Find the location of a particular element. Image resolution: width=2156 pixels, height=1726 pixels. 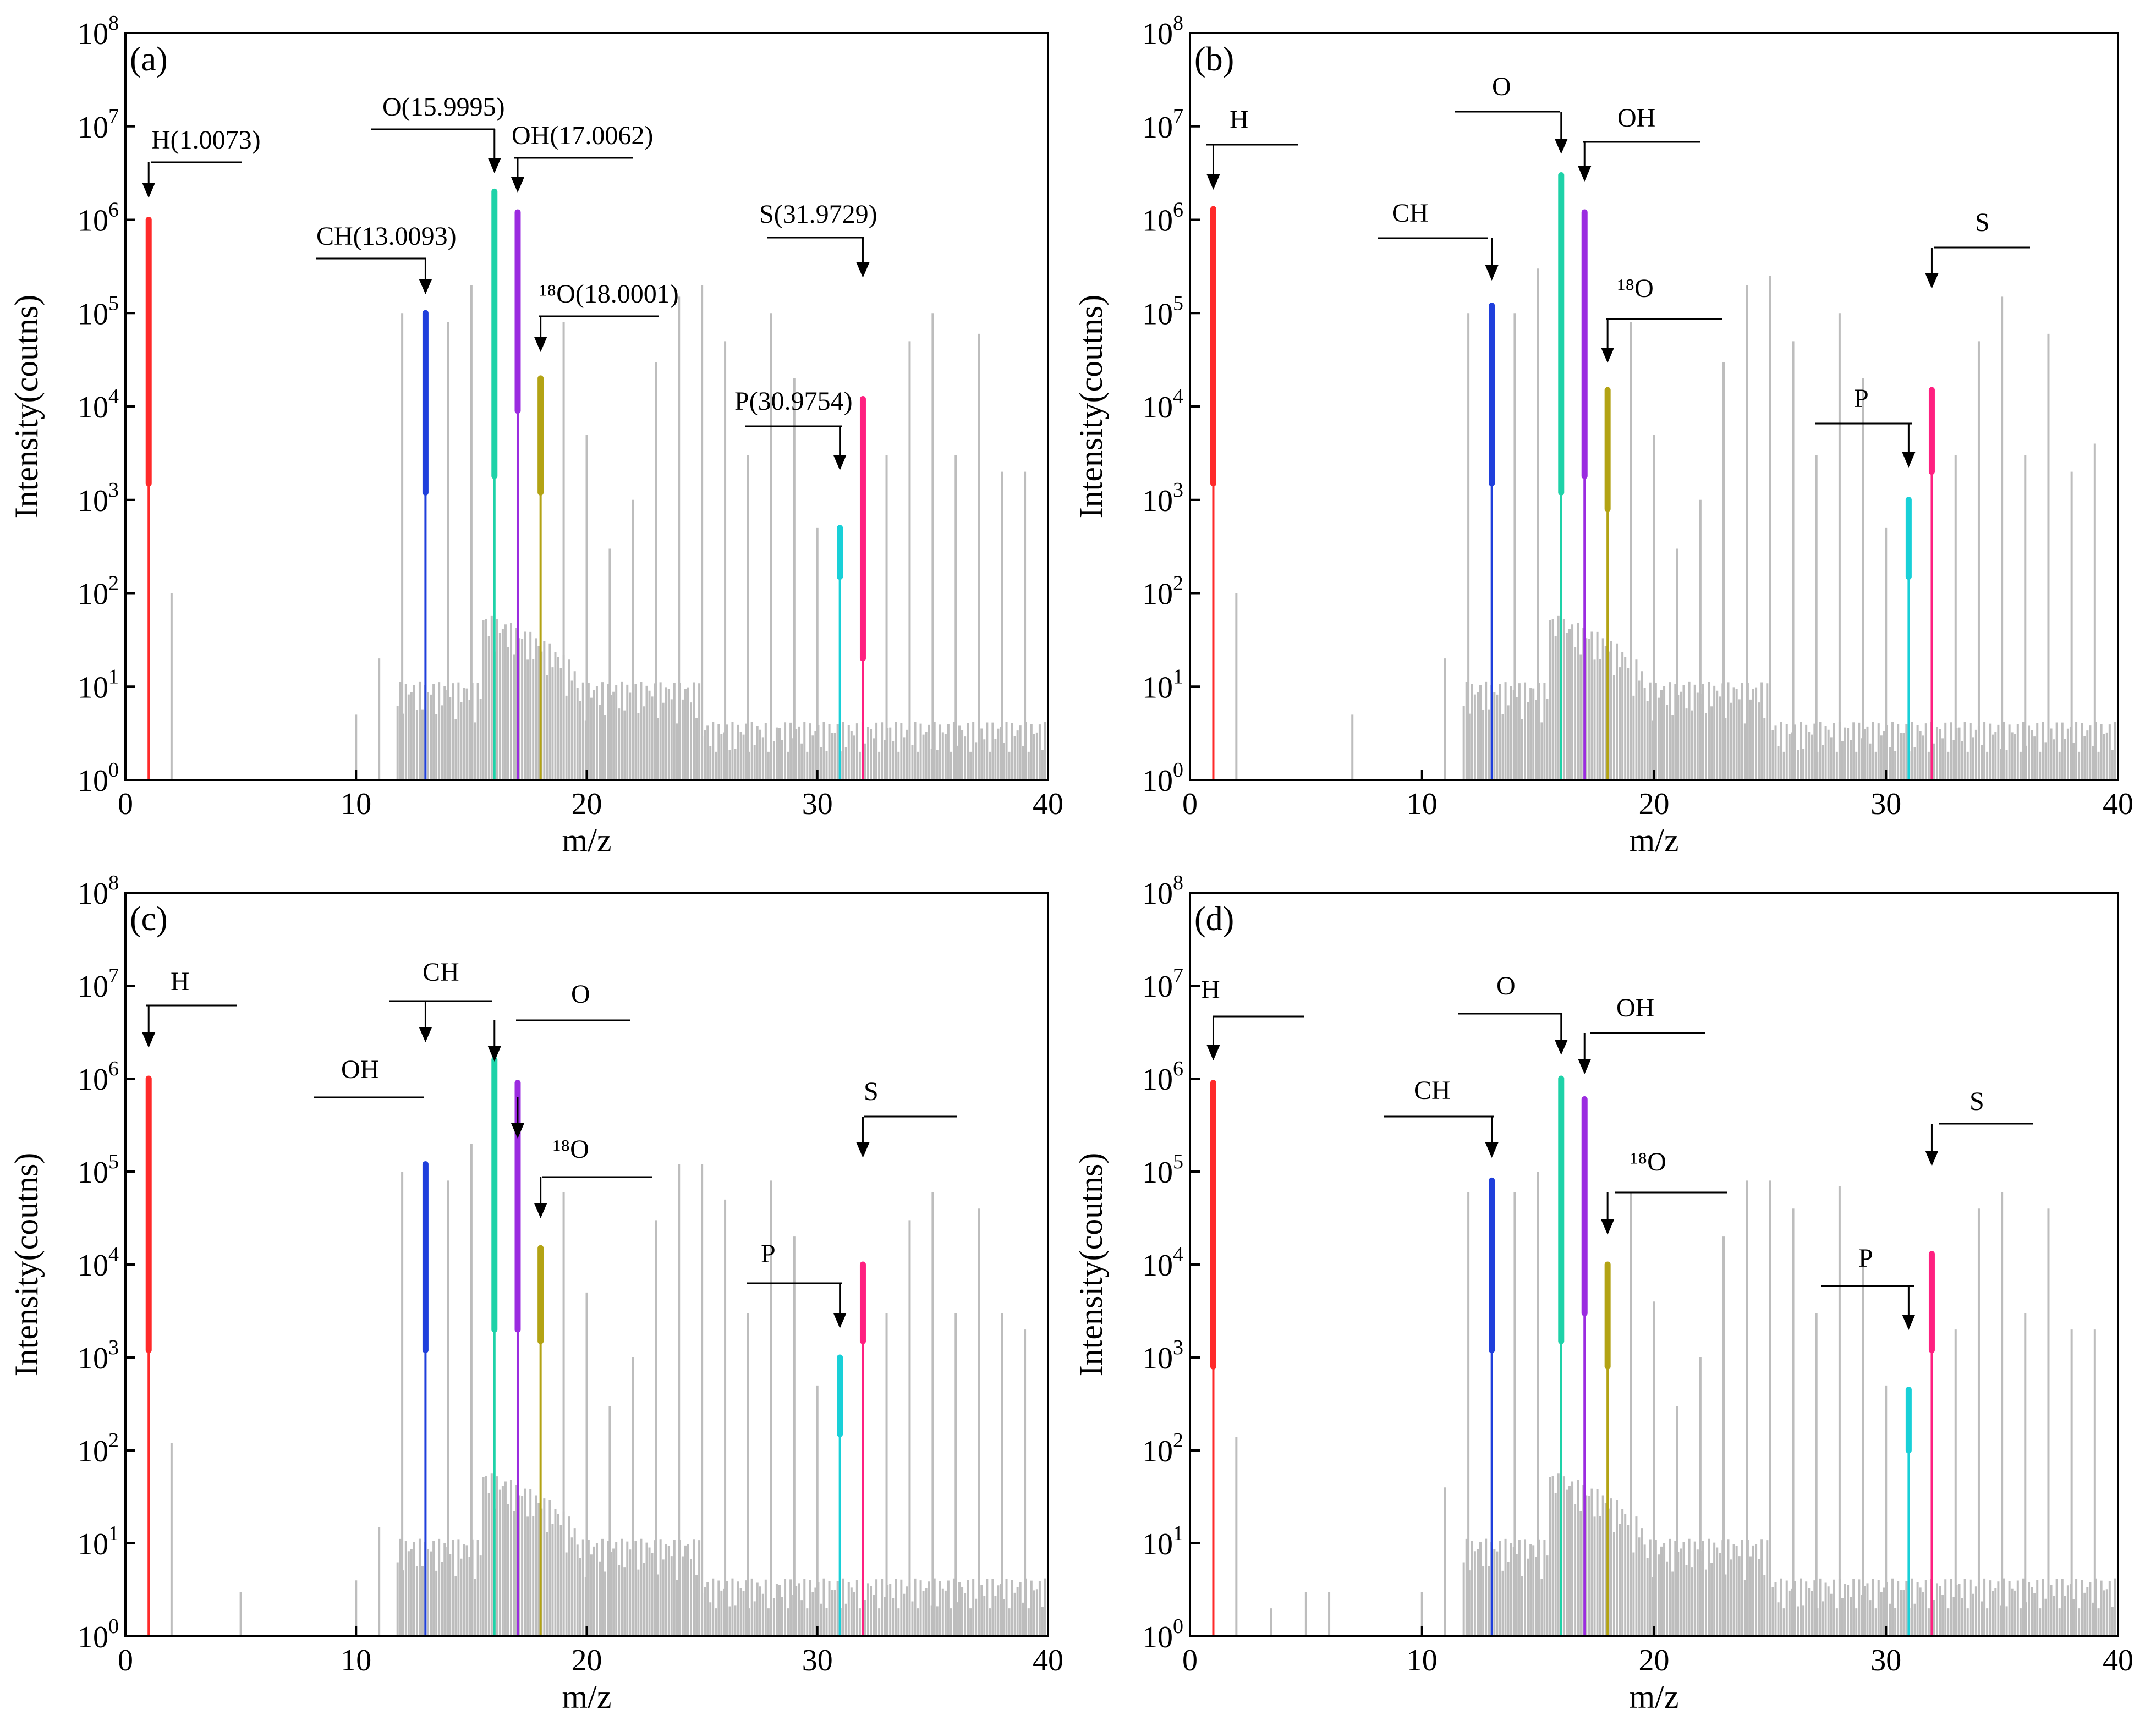

peak-label: H(1.0073) is located at coordinates (206, 140).